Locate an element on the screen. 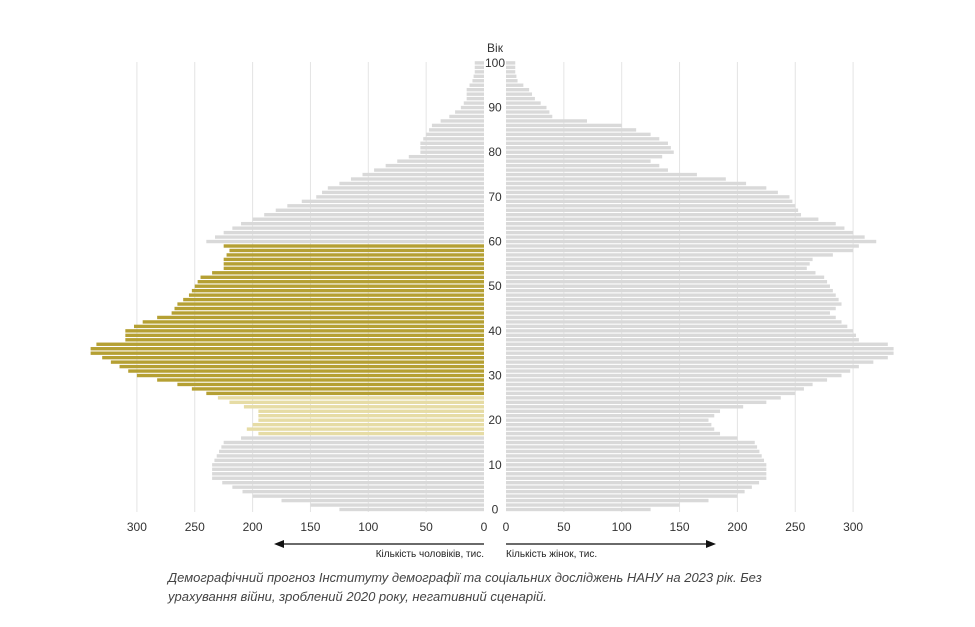 This screenshot has width=975, height=627. male-x-tick-label: 100 is located at coordinates (368, 527).